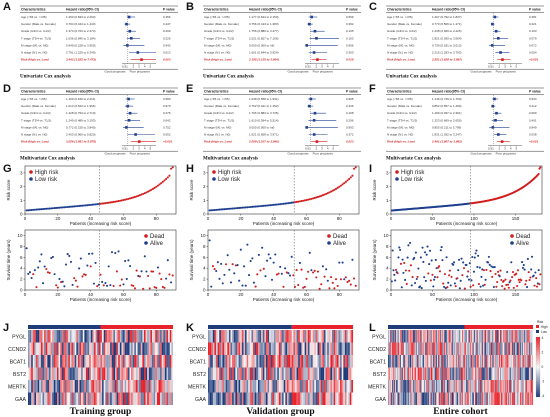 The image size is (550, 417). Describe the element at coordinates (447, 99) in the screenshot. I see `row-hazard-ratio: 1.146 (0.749 to 1.760)` at that location.